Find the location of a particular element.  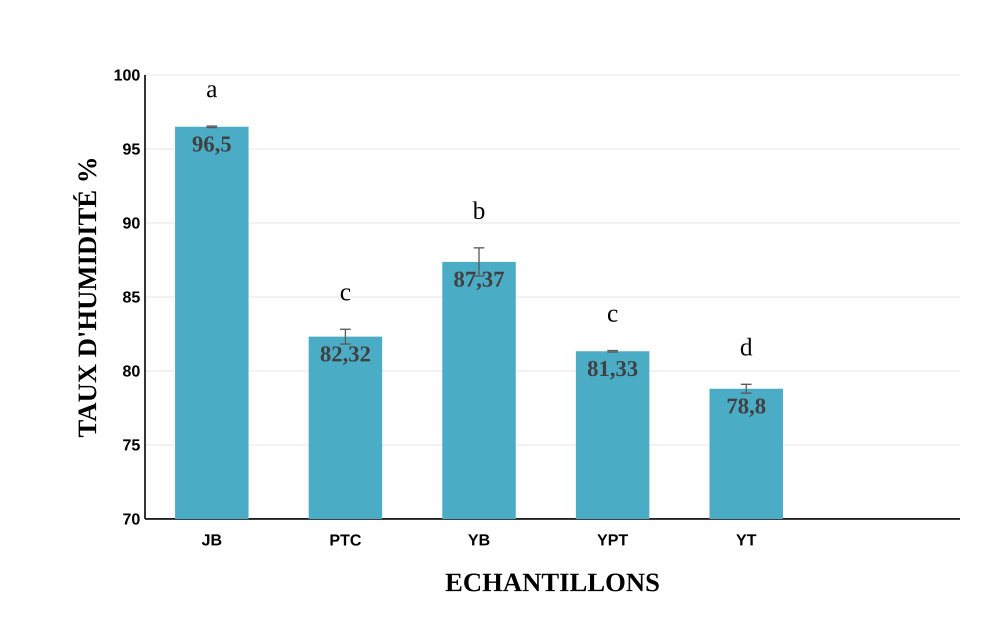

y-axis-title: TAUX D'HUMIDITÉ % is located at coordinates (84, 298).